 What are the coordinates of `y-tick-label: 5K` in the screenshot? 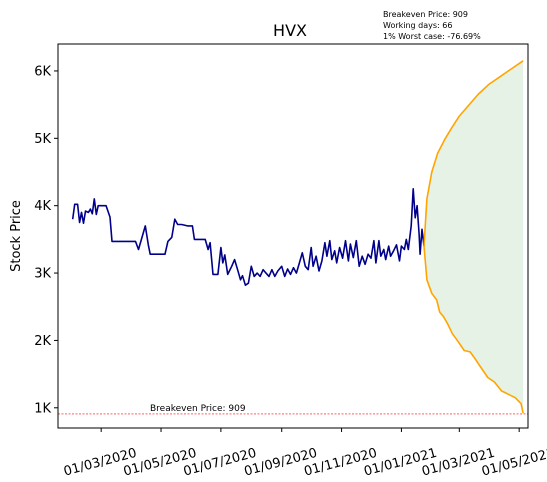 It's located at (42, 139).